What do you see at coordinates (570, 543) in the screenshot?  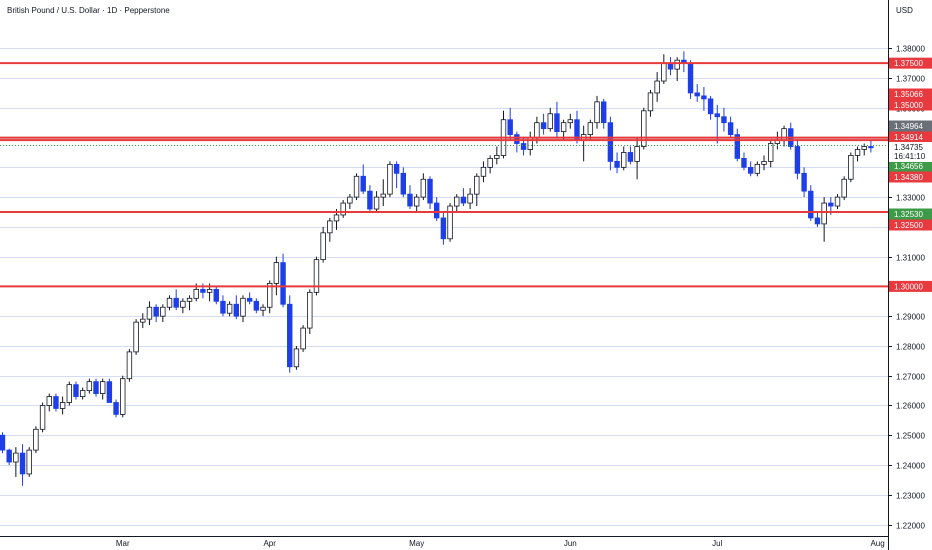 I see `time-tick-label: Jun` at bounding box center [570, 543].